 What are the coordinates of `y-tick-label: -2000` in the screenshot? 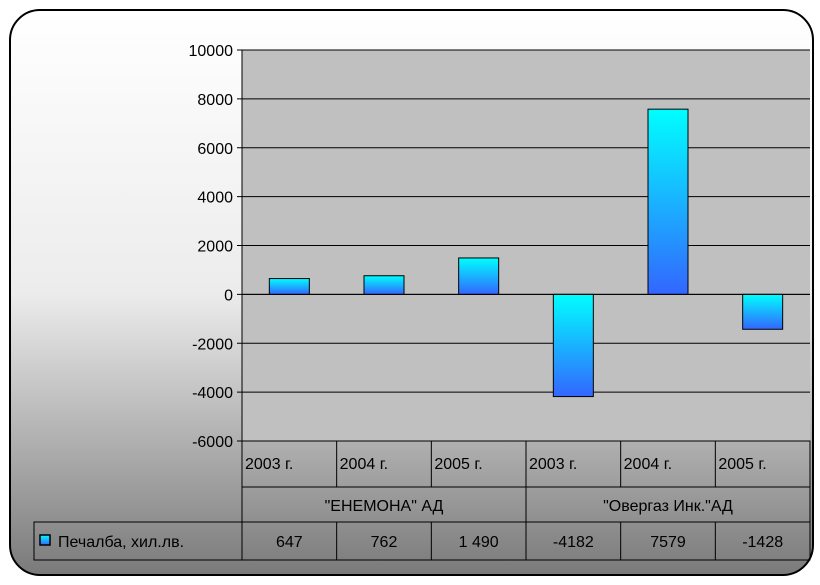 It's located at (212, 344).